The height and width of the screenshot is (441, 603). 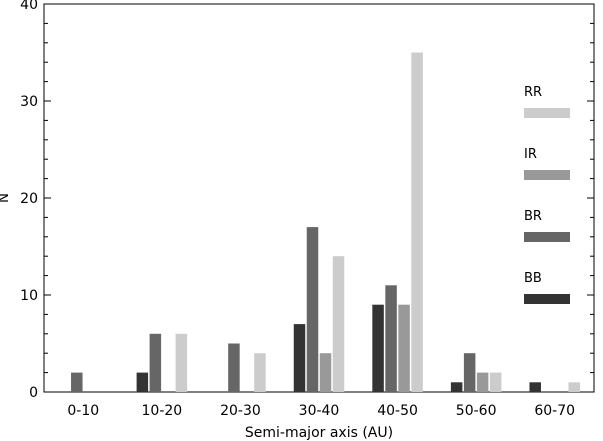 What do you see at coordinates (29, 102) in the screenshot?
I see `y-tick-label: 30` at bounding box center [29, 102].